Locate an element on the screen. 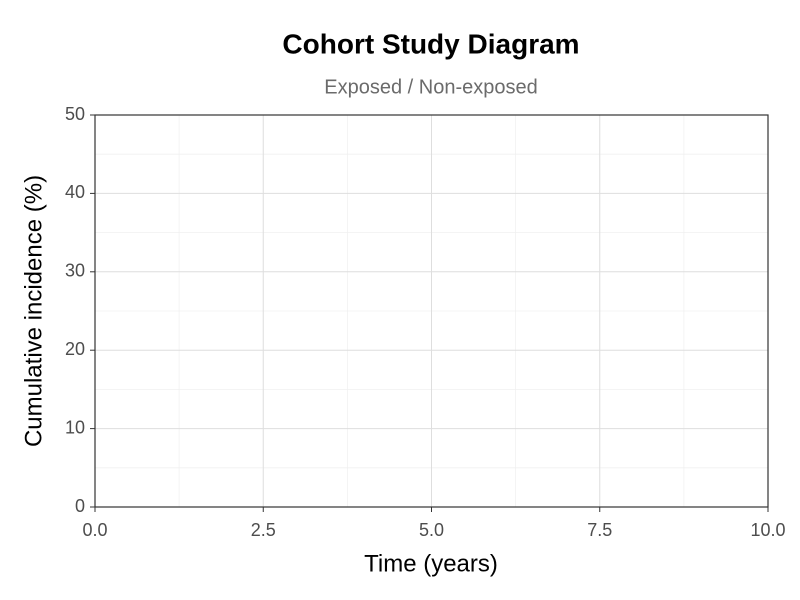 The image size is (800, 600). x-tick-label: 0.0 is located at coordinates (94, 530).